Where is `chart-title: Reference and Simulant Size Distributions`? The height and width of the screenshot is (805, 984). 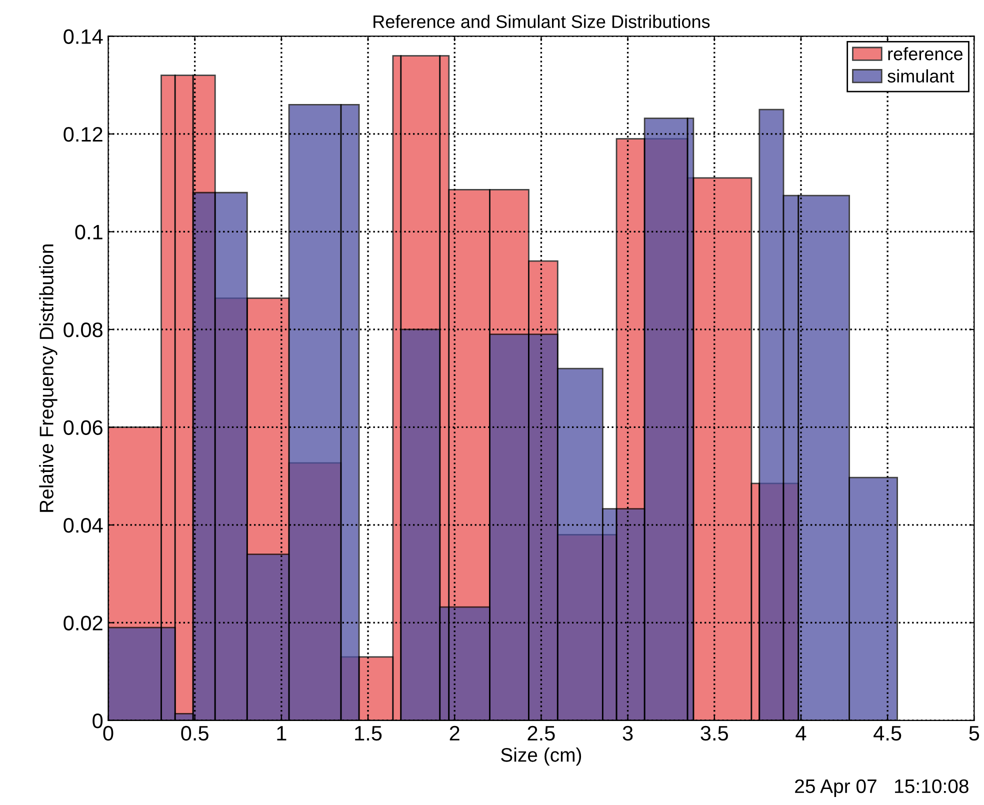 chart-title: Reference and Simulant Size Distributions is located at coordinates (542, 21).